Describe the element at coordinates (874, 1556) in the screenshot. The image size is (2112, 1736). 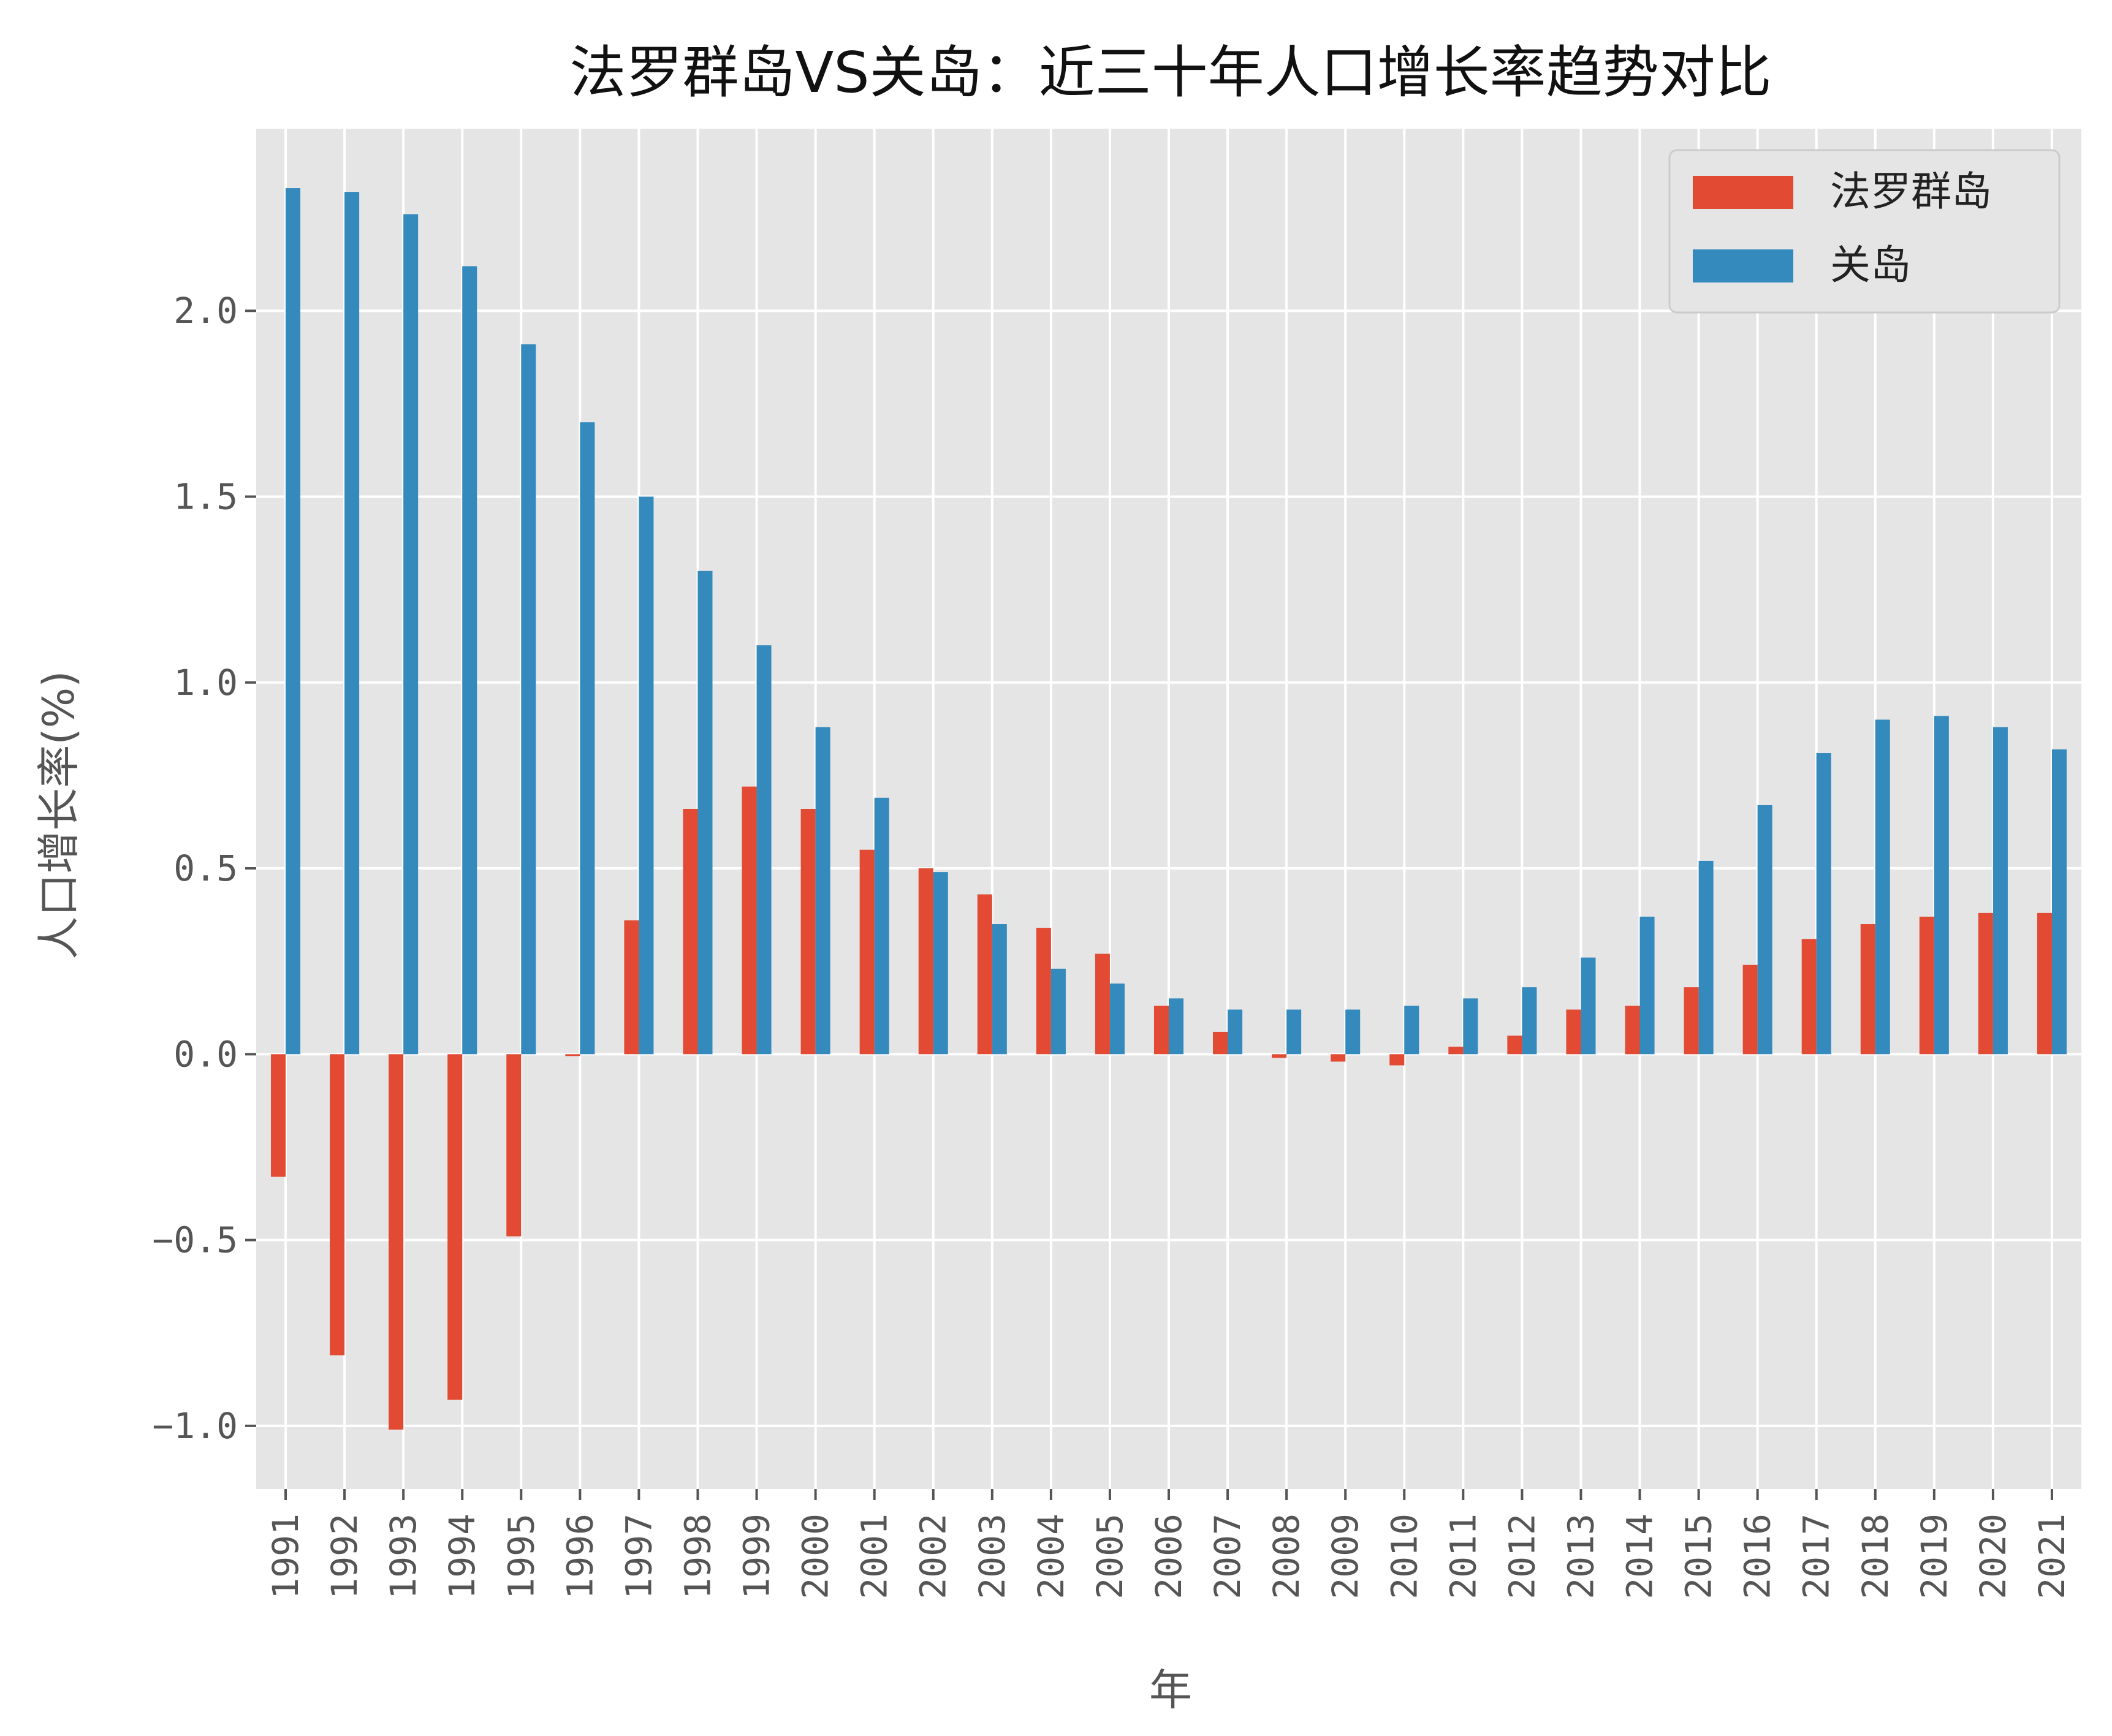
I see `x-tick-label: 2001` at that location.